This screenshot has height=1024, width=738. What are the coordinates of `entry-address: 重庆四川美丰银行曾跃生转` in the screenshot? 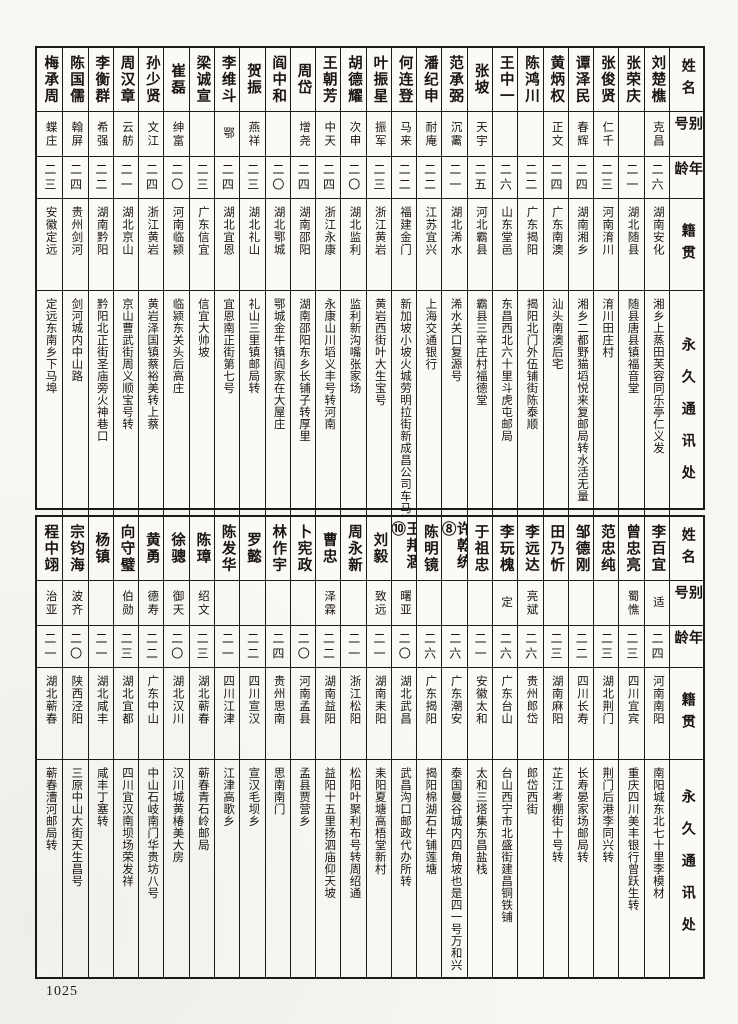 It's located at (632, 839).